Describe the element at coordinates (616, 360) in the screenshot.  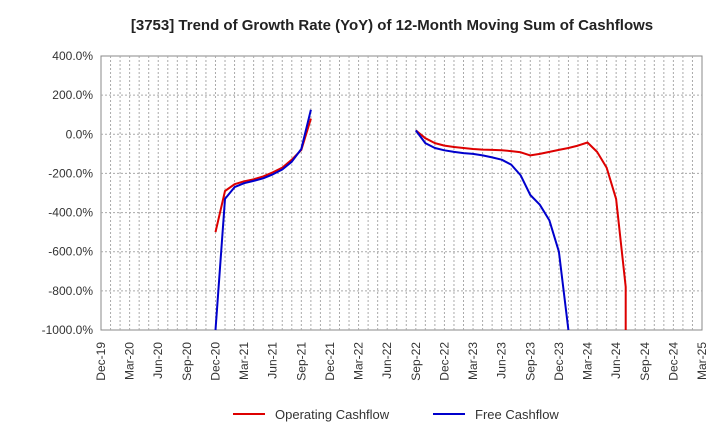
I see `x-tick-label: Jun-24` at that location.